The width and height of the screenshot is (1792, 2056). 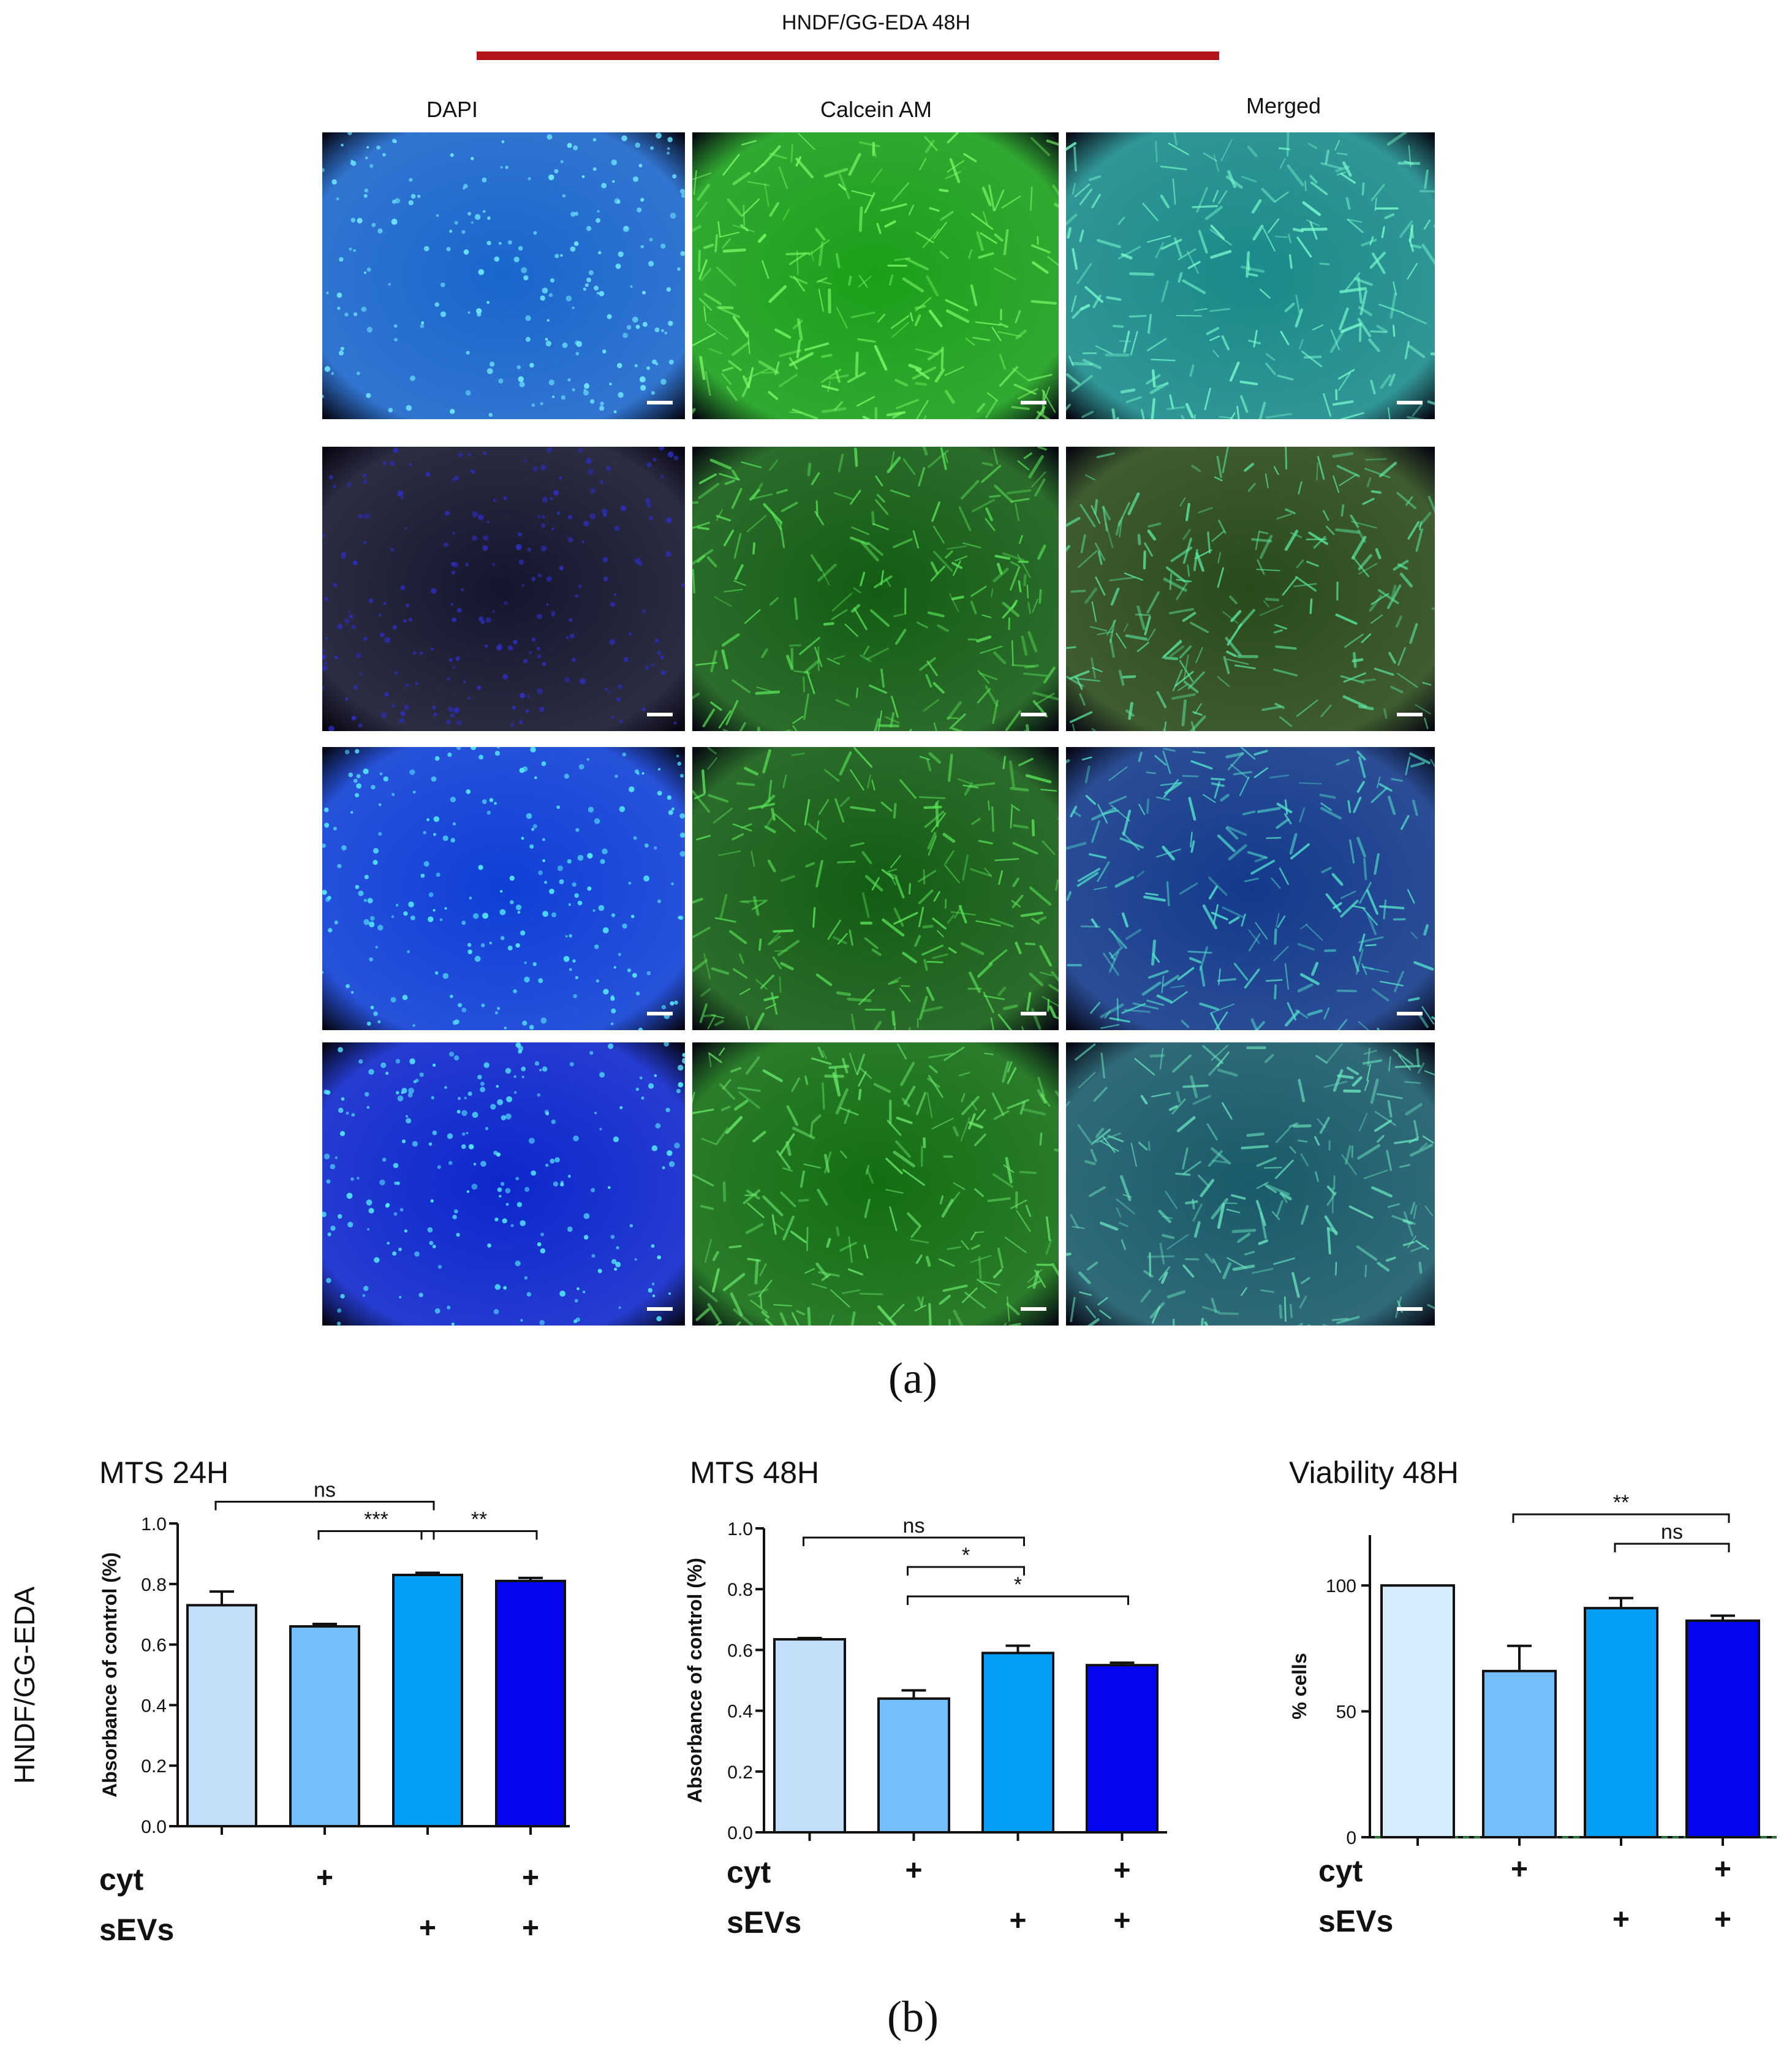 I want to click on significance-label: ***, so click(x=376, y=1519).